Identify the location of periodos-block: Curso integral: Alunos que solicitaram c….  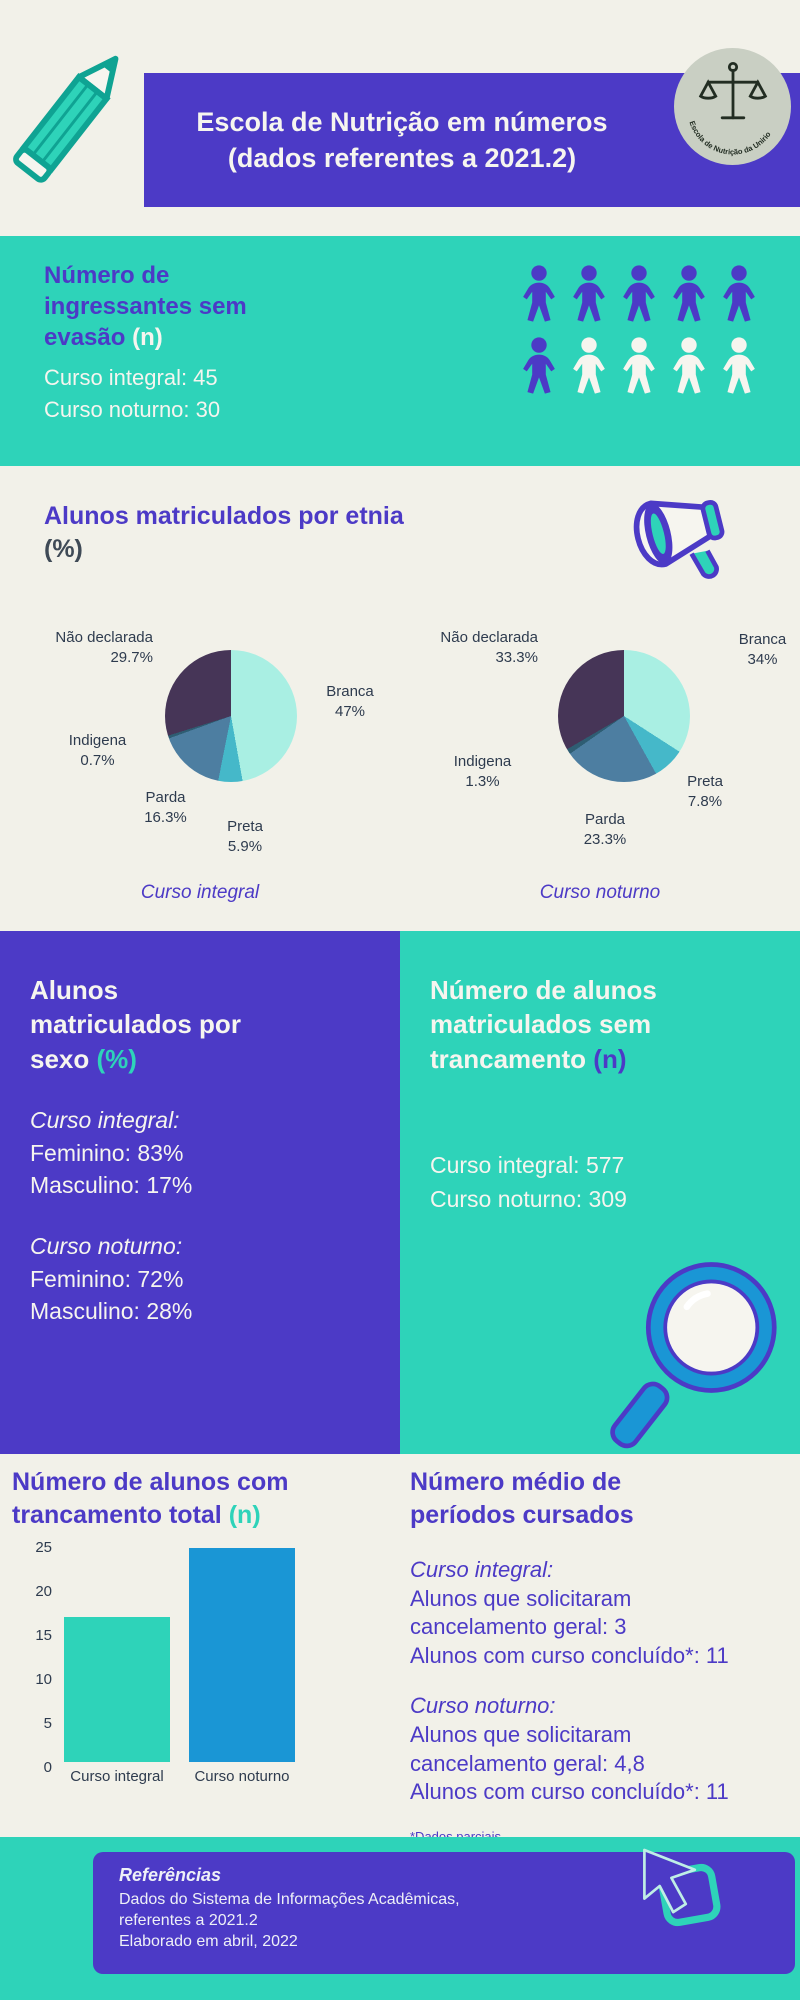
(600, 1701).